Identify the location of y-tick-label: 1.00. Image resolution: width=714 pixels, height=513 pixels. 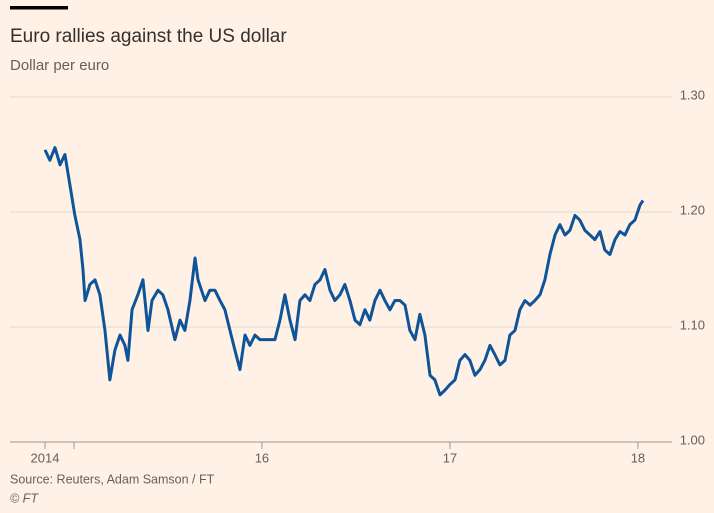
(692, 439).